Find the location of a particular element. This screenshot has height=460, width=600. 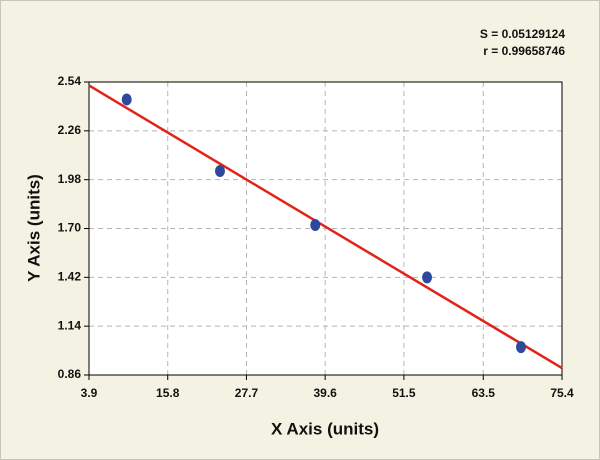

y-tick-label: 1.42 is located at coordinates (70, 277).